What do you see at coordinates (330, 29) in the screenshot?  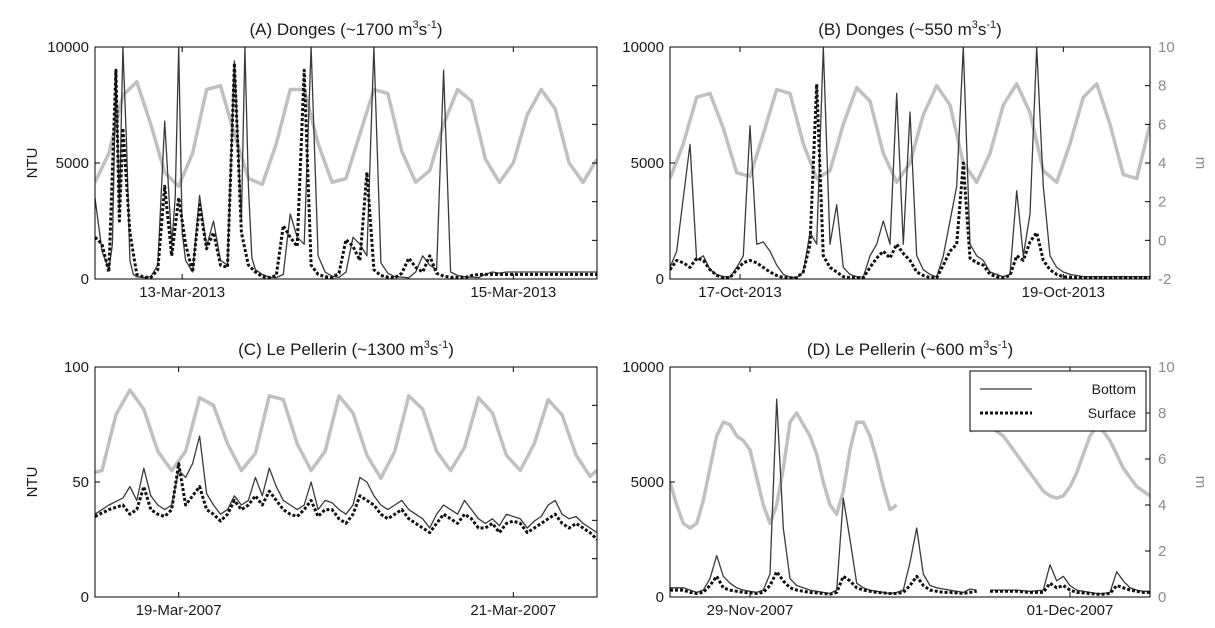 I see `title-title-pre: (A) Donges (~1700 m` at bounding box center [330, 29].